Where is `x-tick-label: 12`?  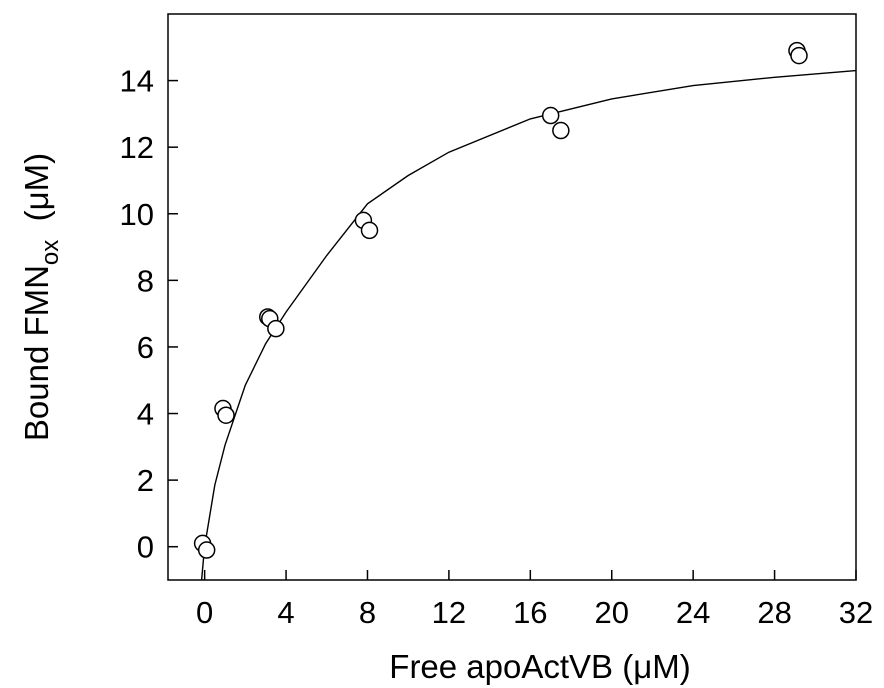 x-tick-label: 12 is located at coordinates (449, 612).